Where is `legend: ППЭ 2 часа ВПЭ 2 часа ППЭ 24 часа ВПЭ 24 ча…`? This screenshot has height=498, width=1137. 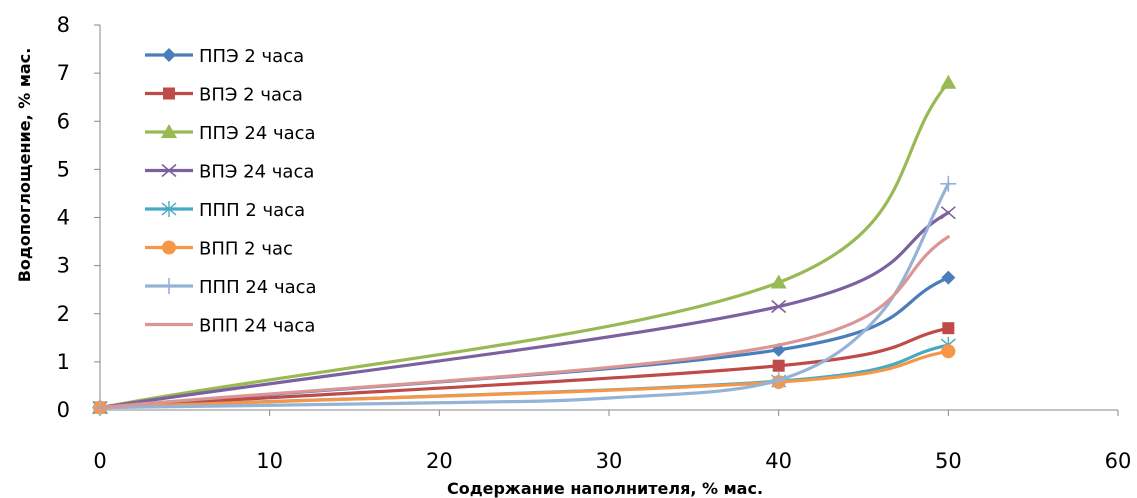
legend: ППЭ 2 часа ВПЭ 2 часа ППЭ 24 часа ВПЭ 24 ча… is located at coordinates (231, 191).